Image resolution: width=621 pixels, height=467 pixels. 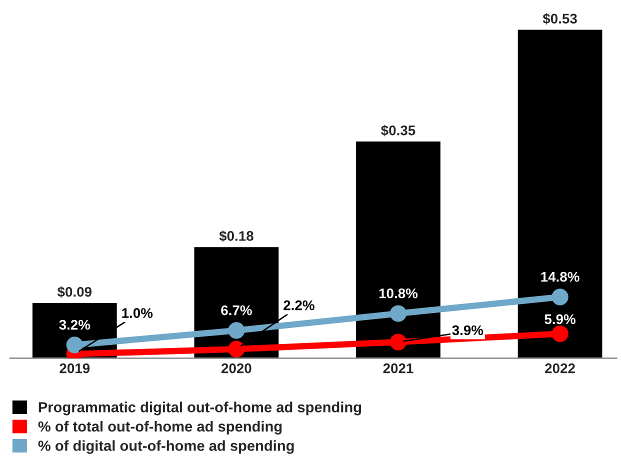 What do you see at coordinates (75, 368) in the screenshot?
I see `x-tick-label: 2019` at bounding box center [75, 368].